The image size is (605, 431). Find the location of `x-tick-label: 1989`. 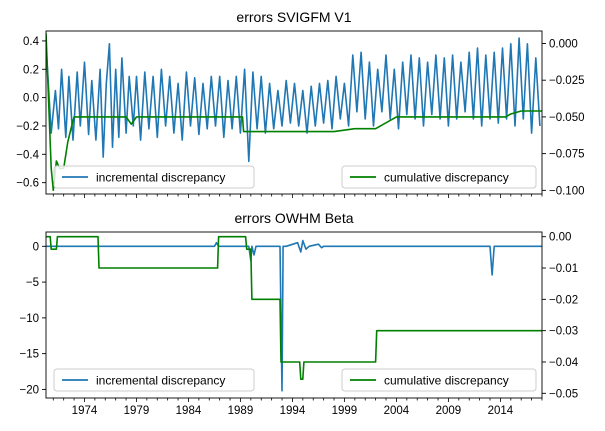

x-tick-label: 1989 is located at coordinates (241, 411).